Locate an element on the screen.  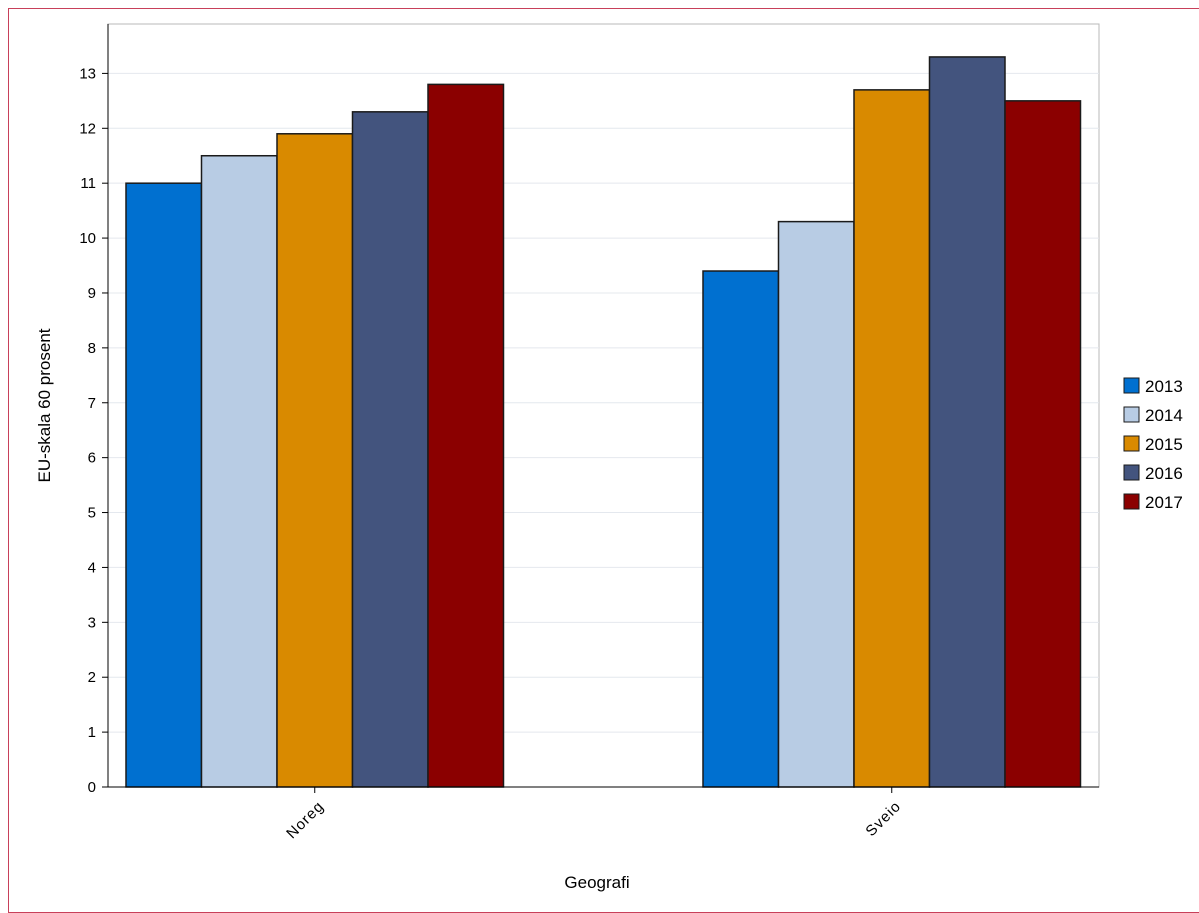
y-tick-label: 11 is located at coordinates (88, 183).